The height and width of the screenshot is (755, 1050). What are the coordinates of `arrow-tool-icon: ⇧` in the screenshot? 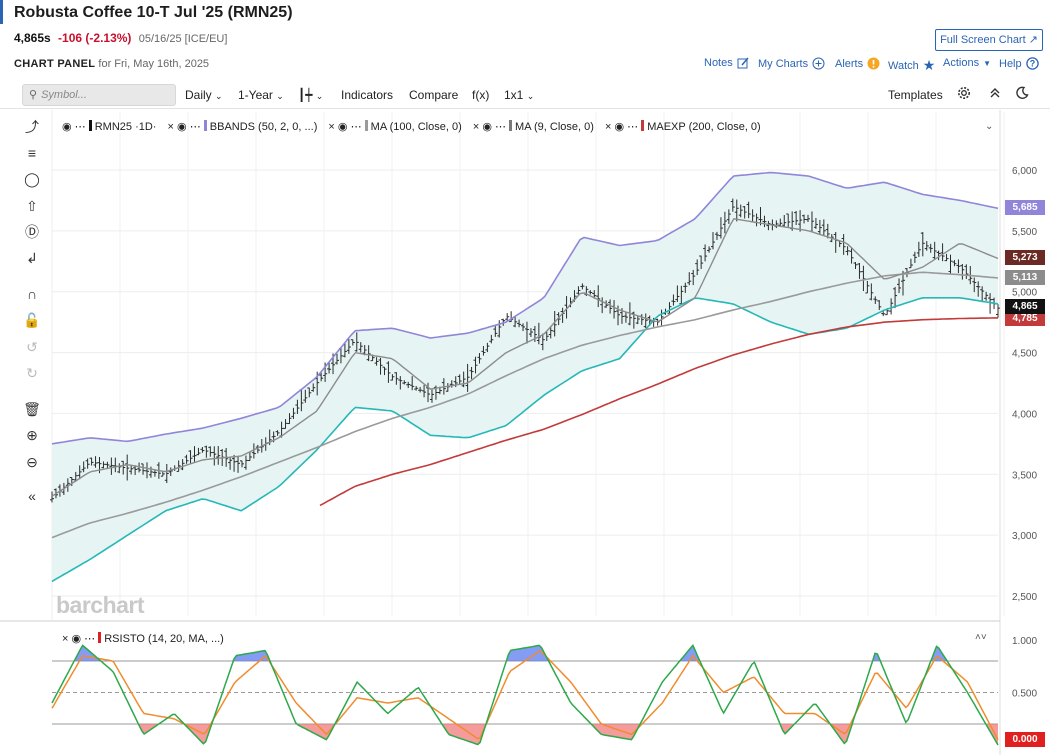 It's located at (32, 206).